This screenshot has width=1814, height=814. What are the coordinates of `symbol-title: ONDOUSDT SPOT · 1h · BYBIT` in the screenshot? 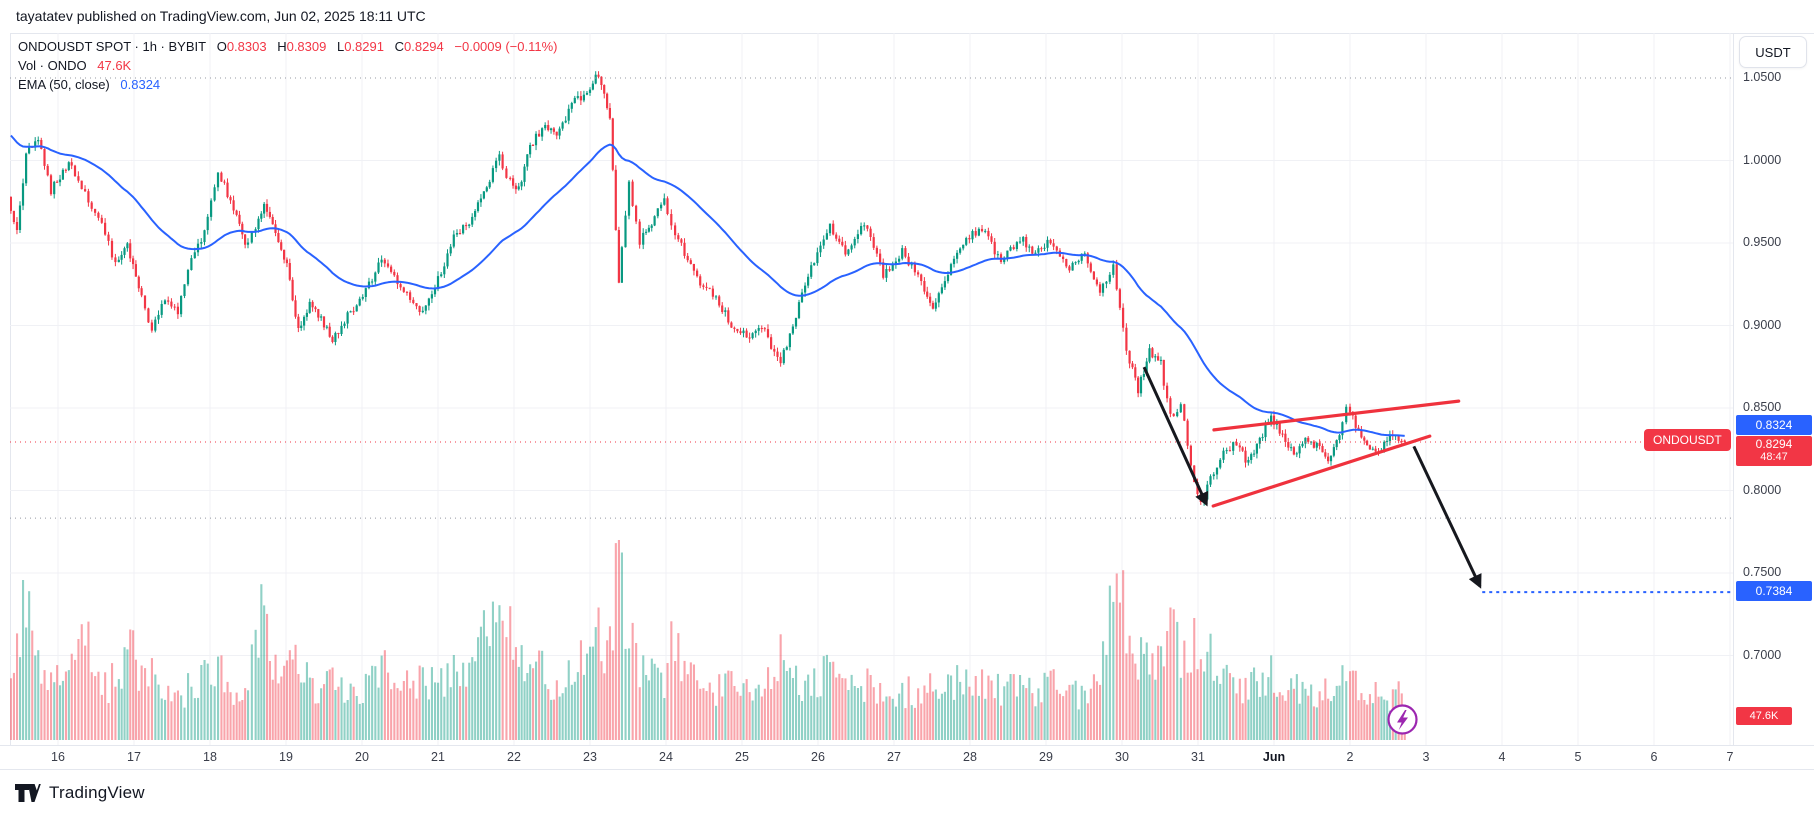 It's located at (112, 46).